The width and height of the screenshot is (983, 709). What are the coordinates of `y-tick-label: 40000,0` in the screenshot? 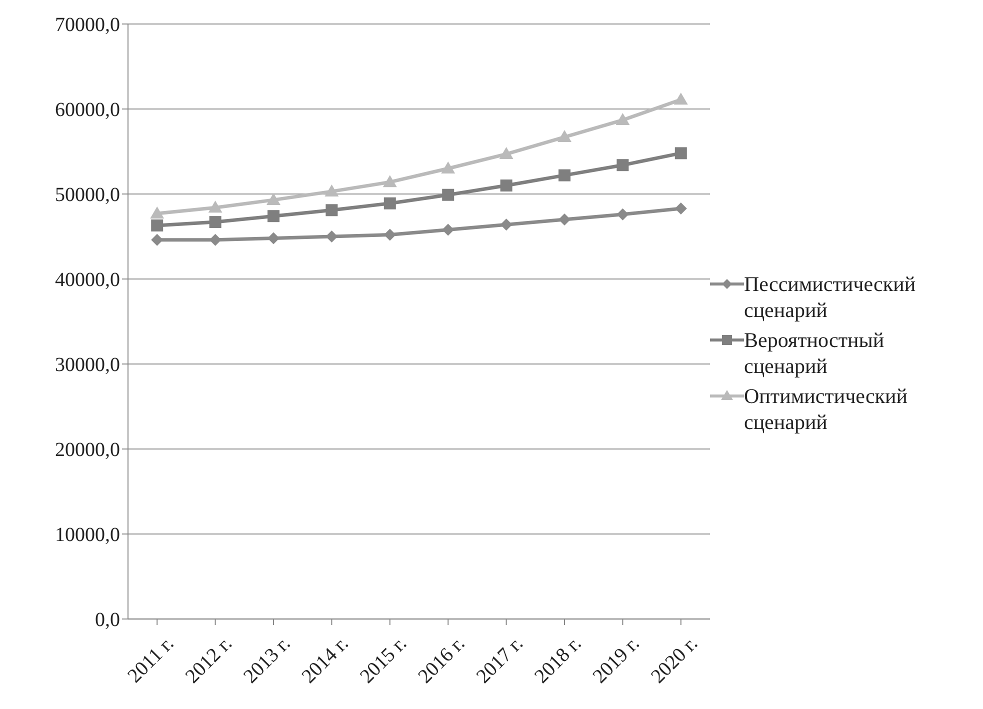 It's located at (87, 280).